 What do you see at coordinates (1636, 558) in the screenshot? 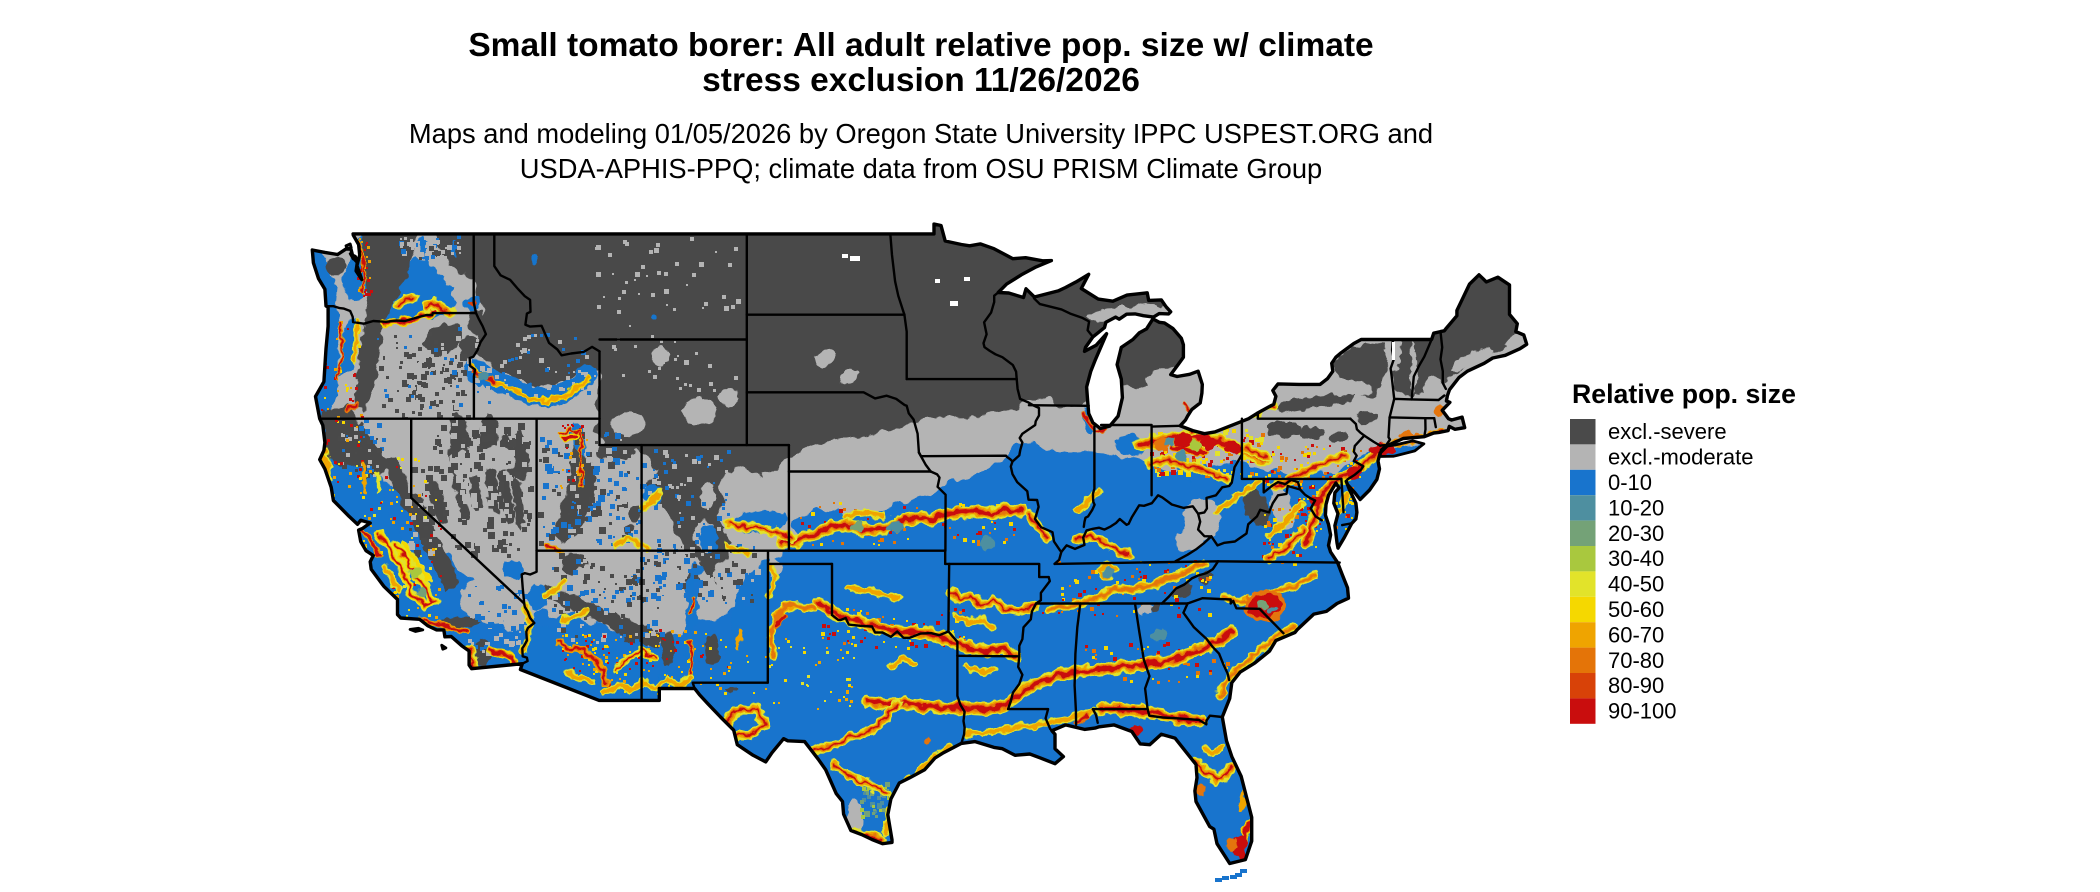
I see `svg-text: 30-40` at bounding box center [1636, 558].